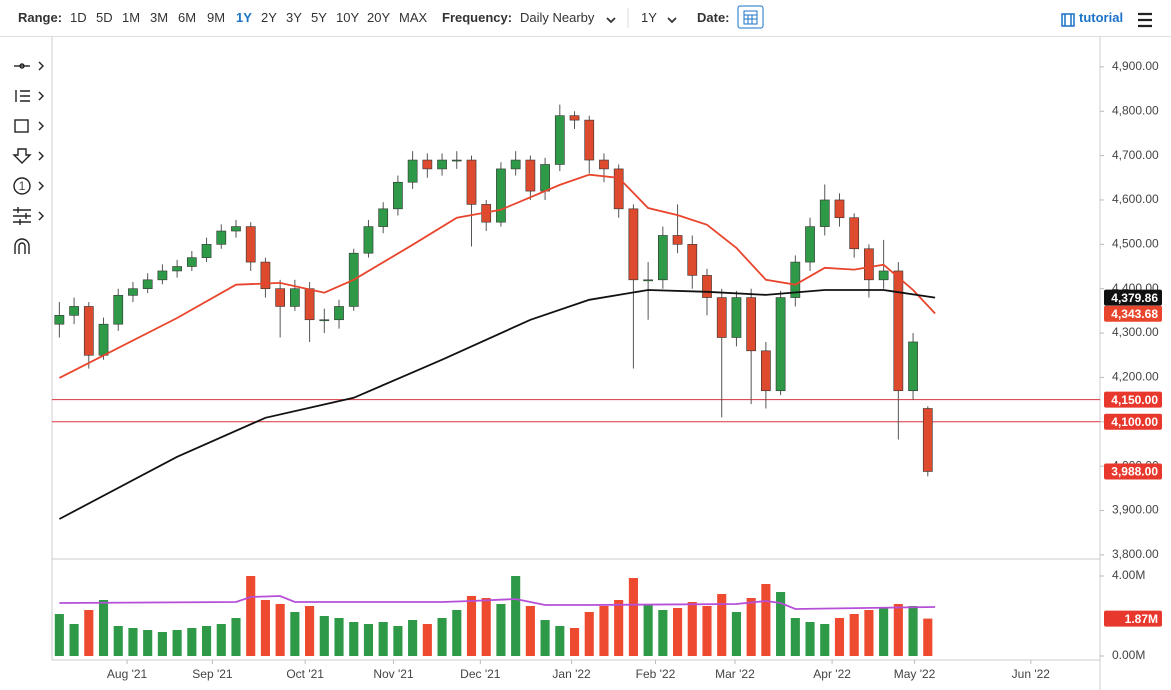  Describe the element at coordinates (159, 17) in the screenshot. I see `range-button: 3M` at that location.